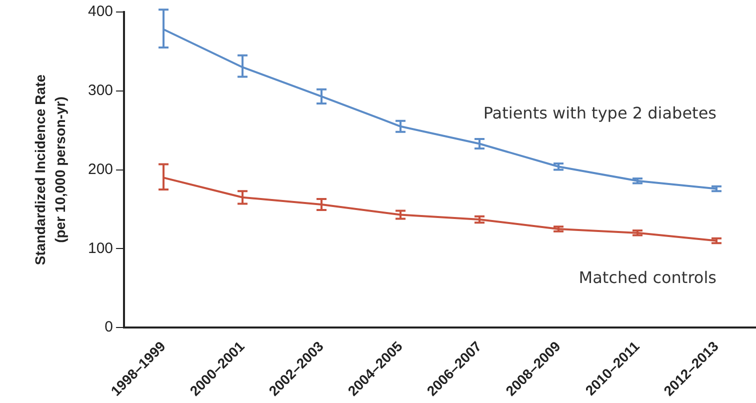  Describe the element at coordinates (50, 170) in the screenshot. I see `y-axis-title: Standardized Incidence Rate (per 10,000 person-yr)` at that location.